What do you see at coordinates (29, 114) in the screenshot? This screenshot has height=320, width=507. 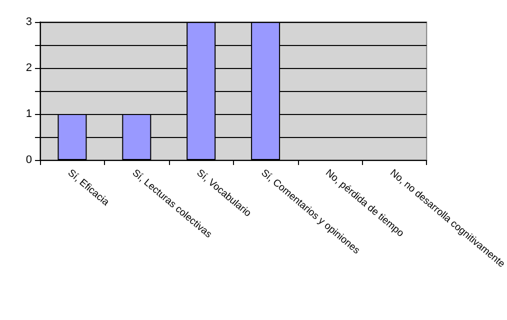 I see `y-tick-label: 1` at bounding box center [29, 114].